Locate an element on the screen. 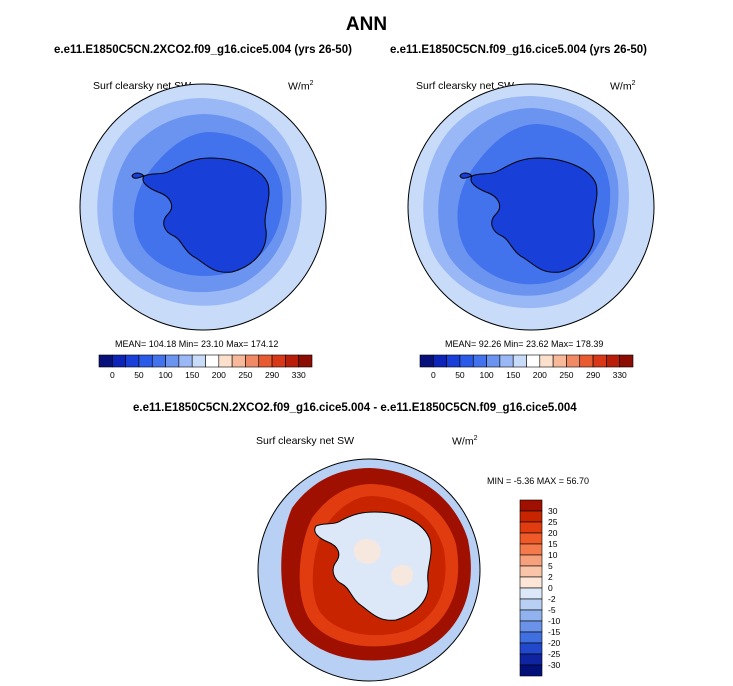  map3-ice-patches is located at coordinates (383, 562).